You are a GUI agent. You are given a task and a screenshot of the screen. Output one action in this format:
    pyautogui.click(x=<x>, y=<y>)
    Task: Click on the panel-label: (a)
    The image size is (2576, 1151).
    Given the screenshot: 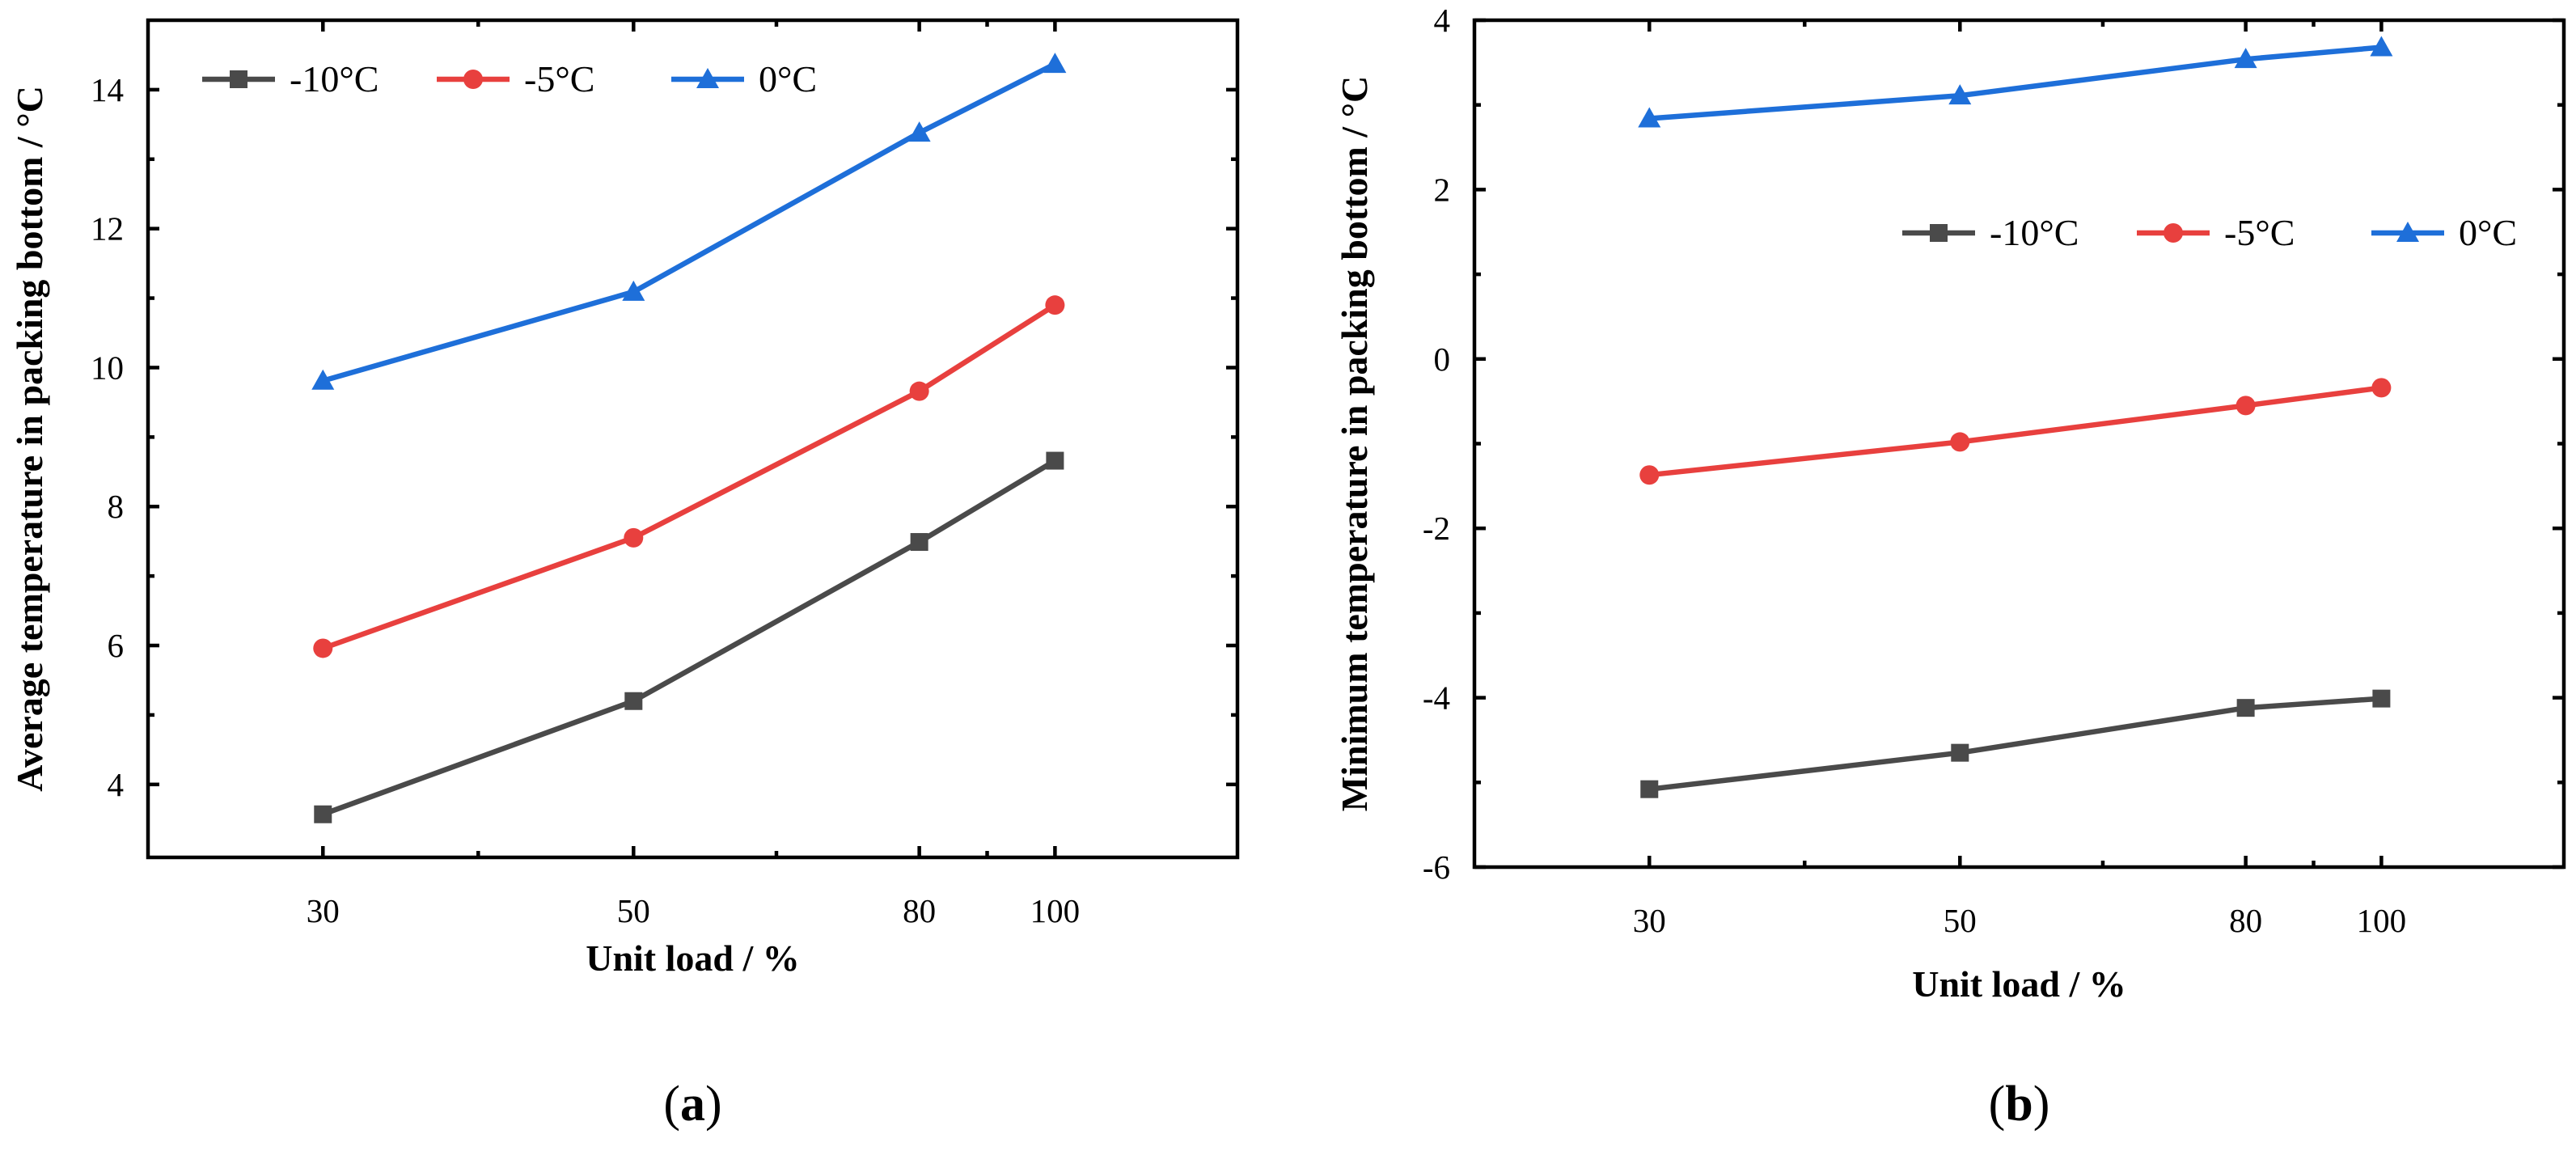 What is the action you would take?
    pyautogui.click(x=692, y=1104)
    